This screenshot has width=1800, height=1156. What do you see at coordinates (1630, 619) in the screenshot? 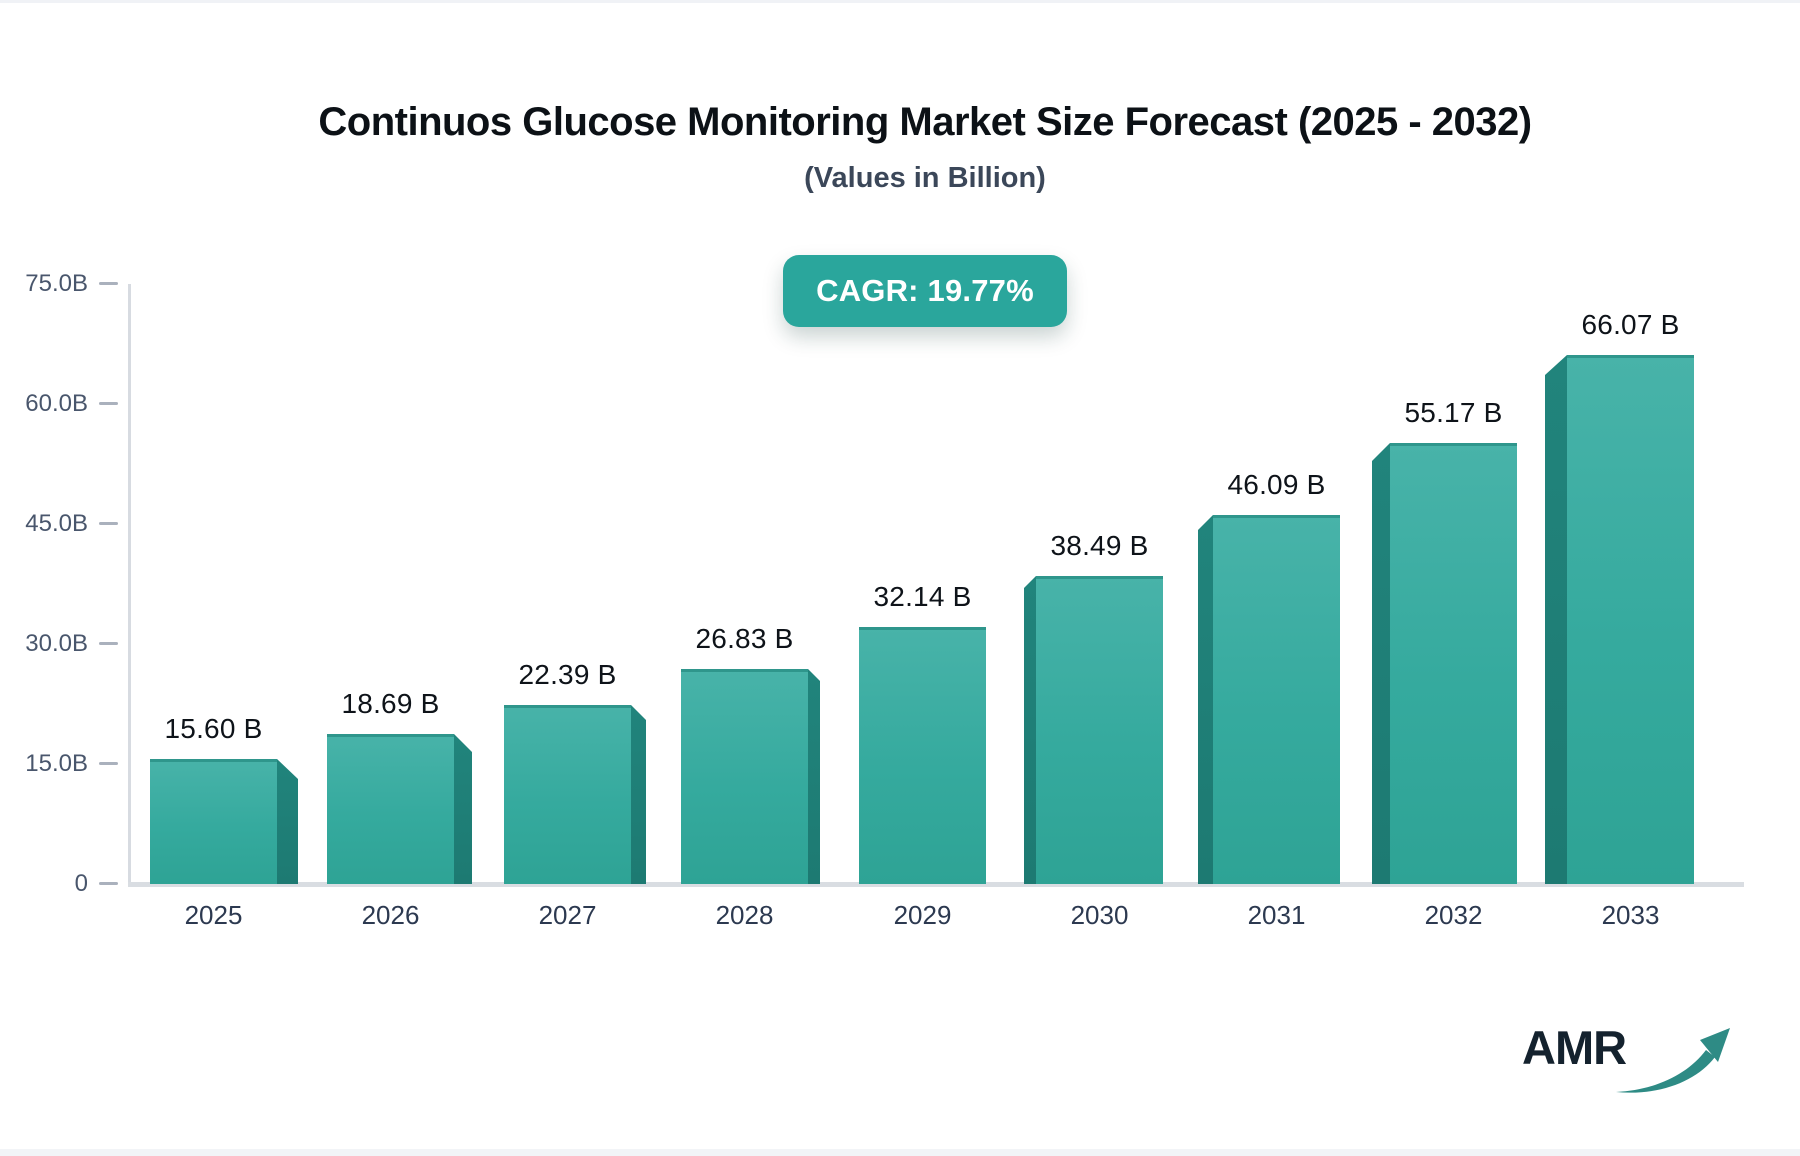
I see `bar-2033` at bounding box center [1630, 619].